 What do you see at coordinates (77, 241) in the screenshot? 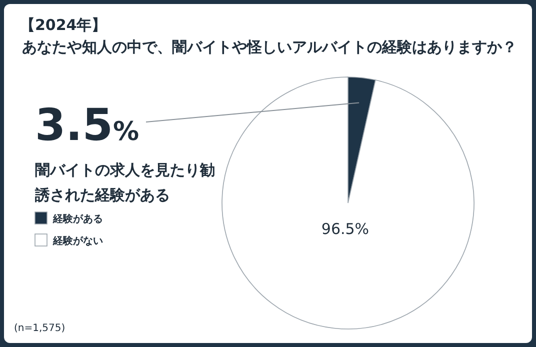
I see `legend-label: 経験がない` at bounding box center [77, 241].